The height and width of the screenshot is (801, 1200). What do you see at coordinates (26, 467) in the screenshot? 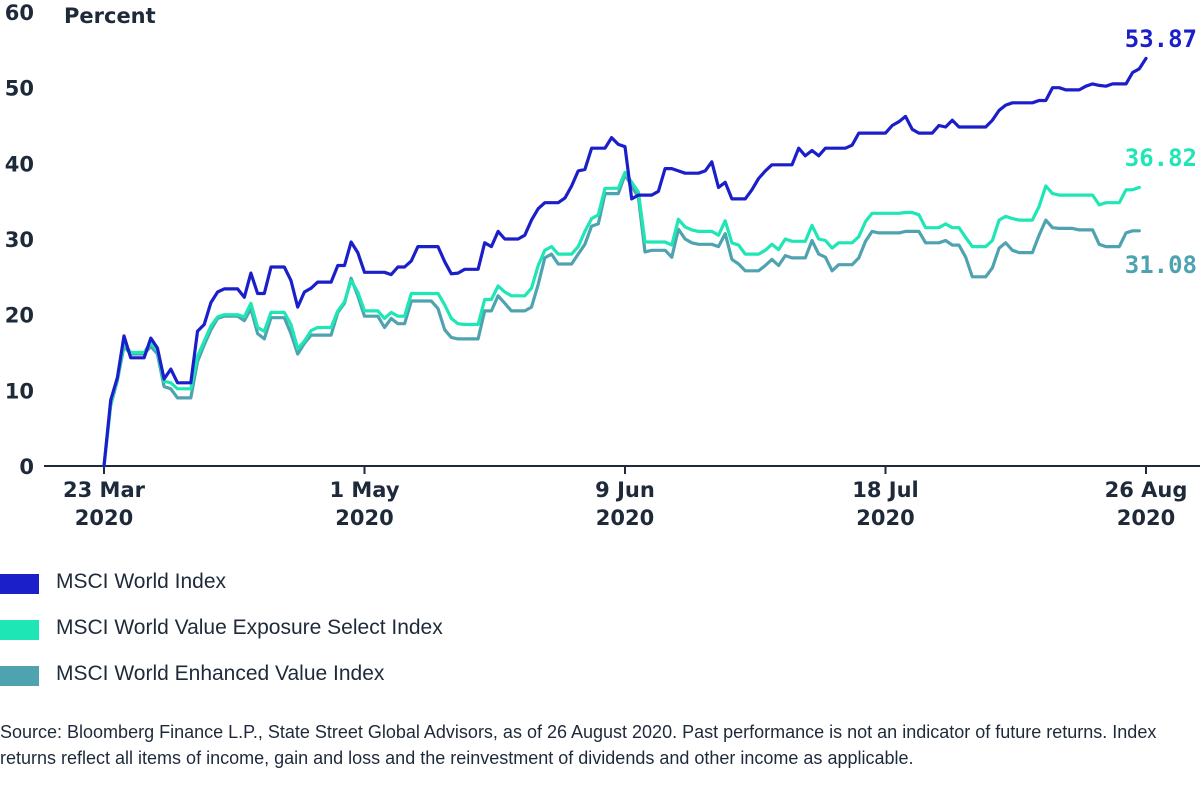
I see `y-tick-label: 0` at bounding box center [26, 467].